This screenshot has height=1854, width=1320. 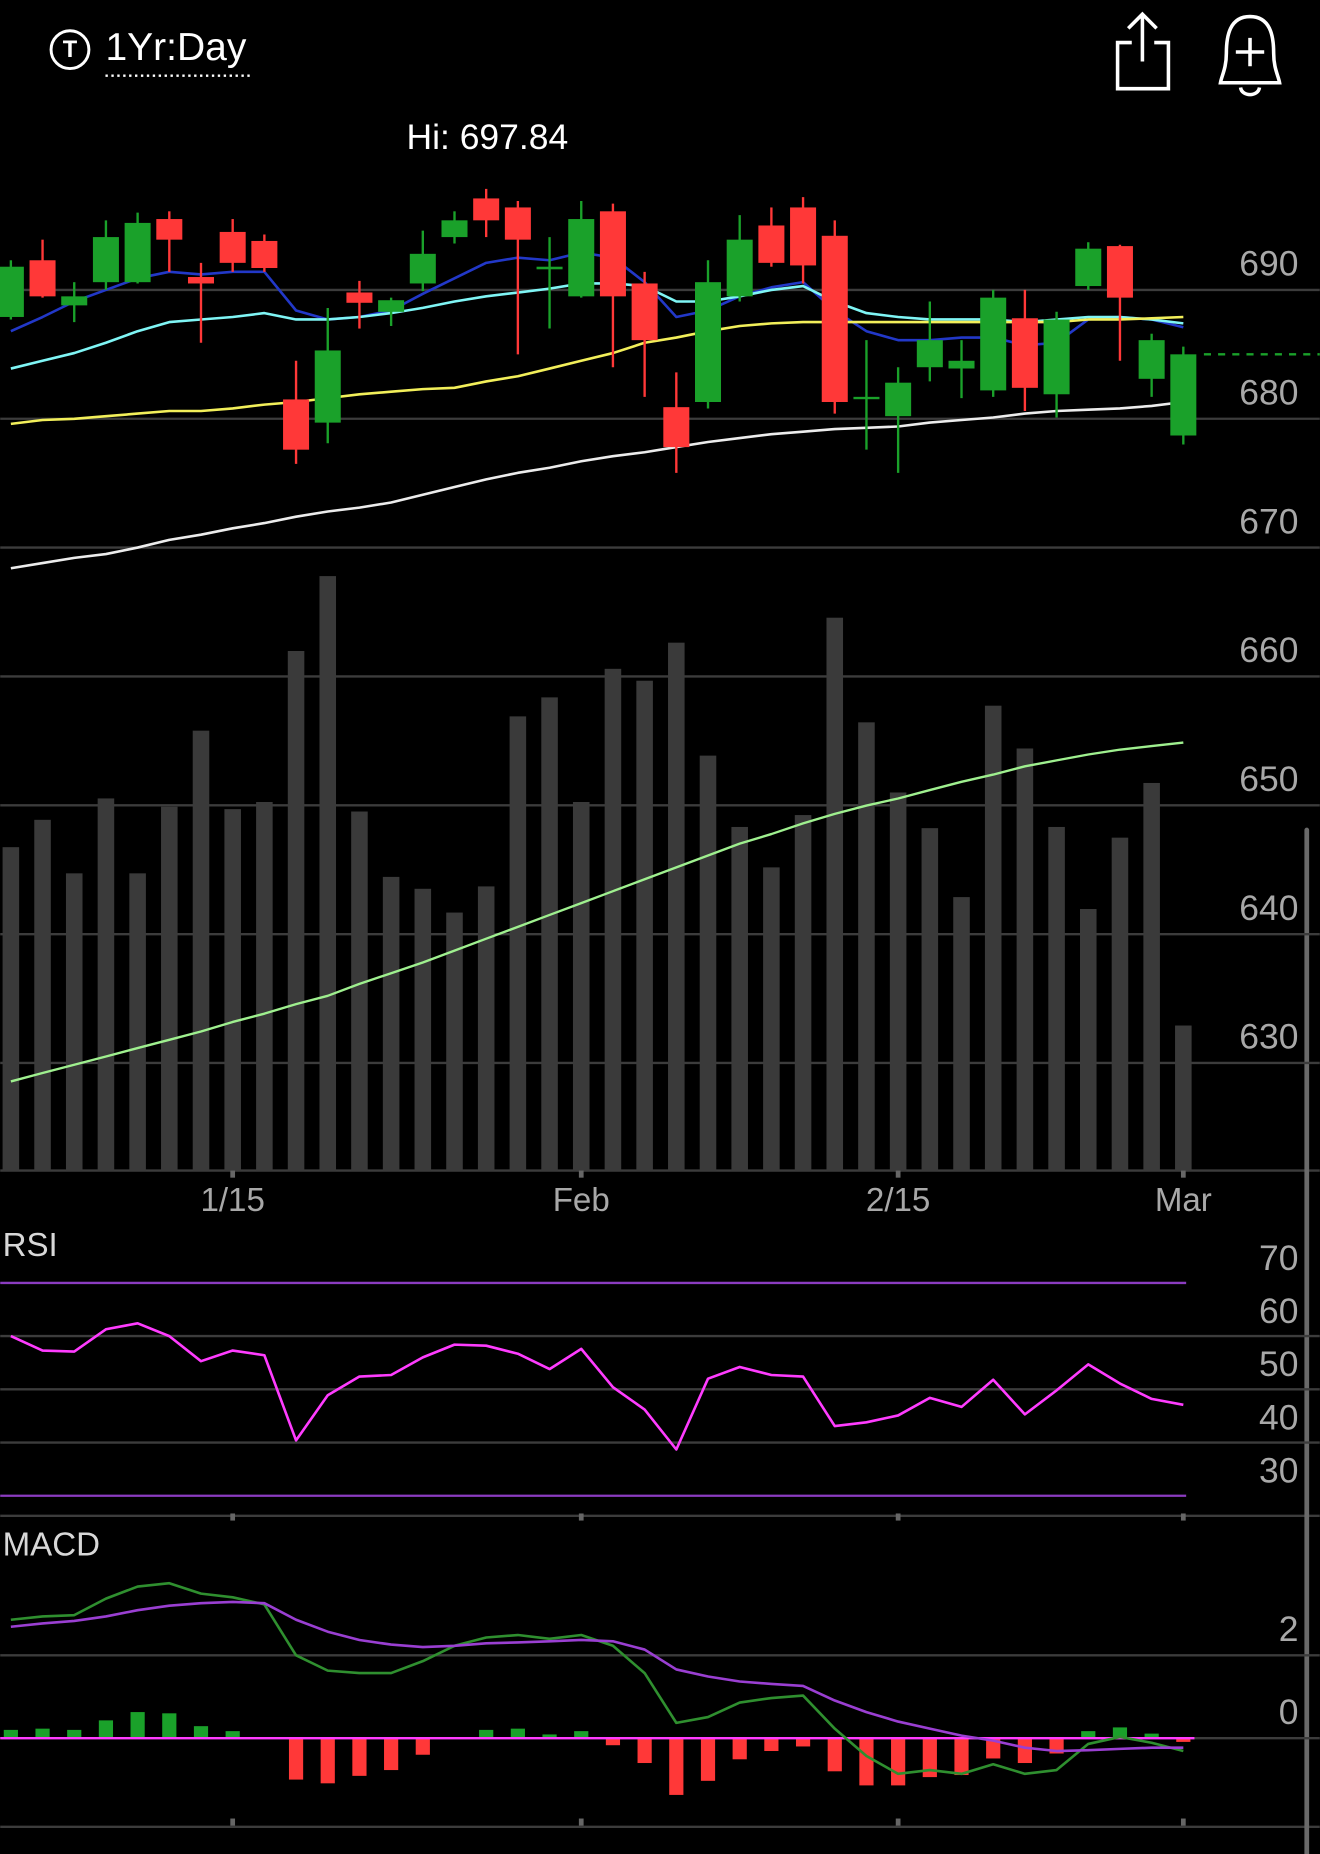 What do you see at coordinates (1278, 1364) in the screenshot?
I see `y-tick-label: 50` at bounding box center [1278, 1364].